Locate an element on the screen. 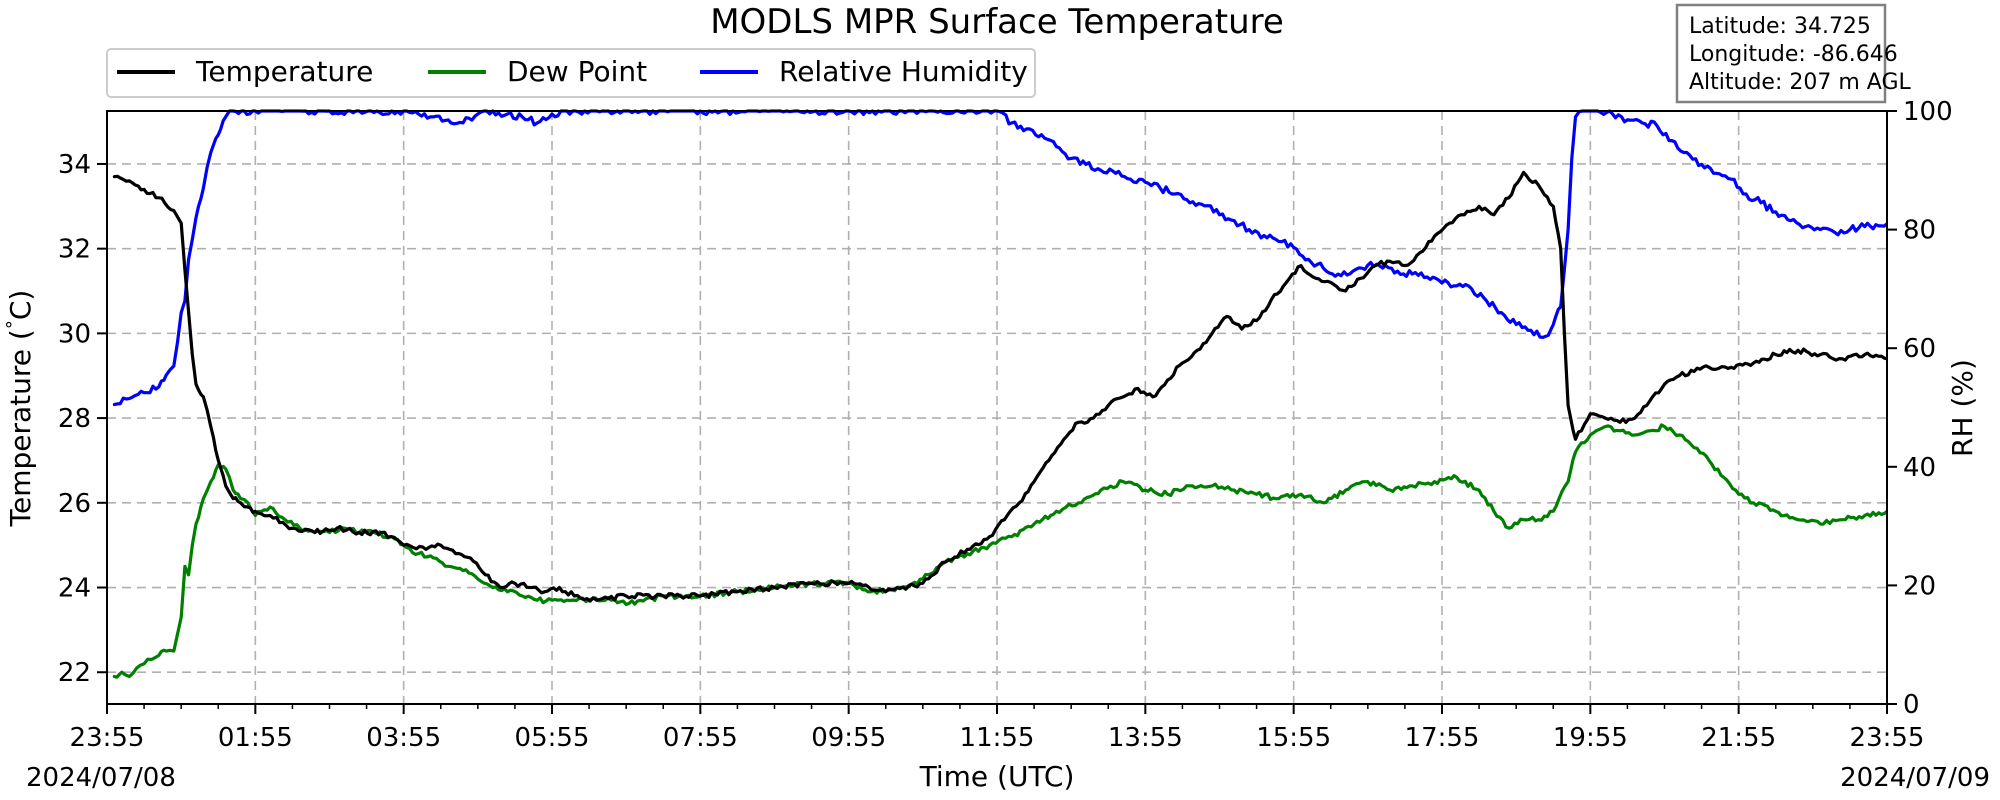  y2-tick-label: 100 is located at coordinates (1928, 112).